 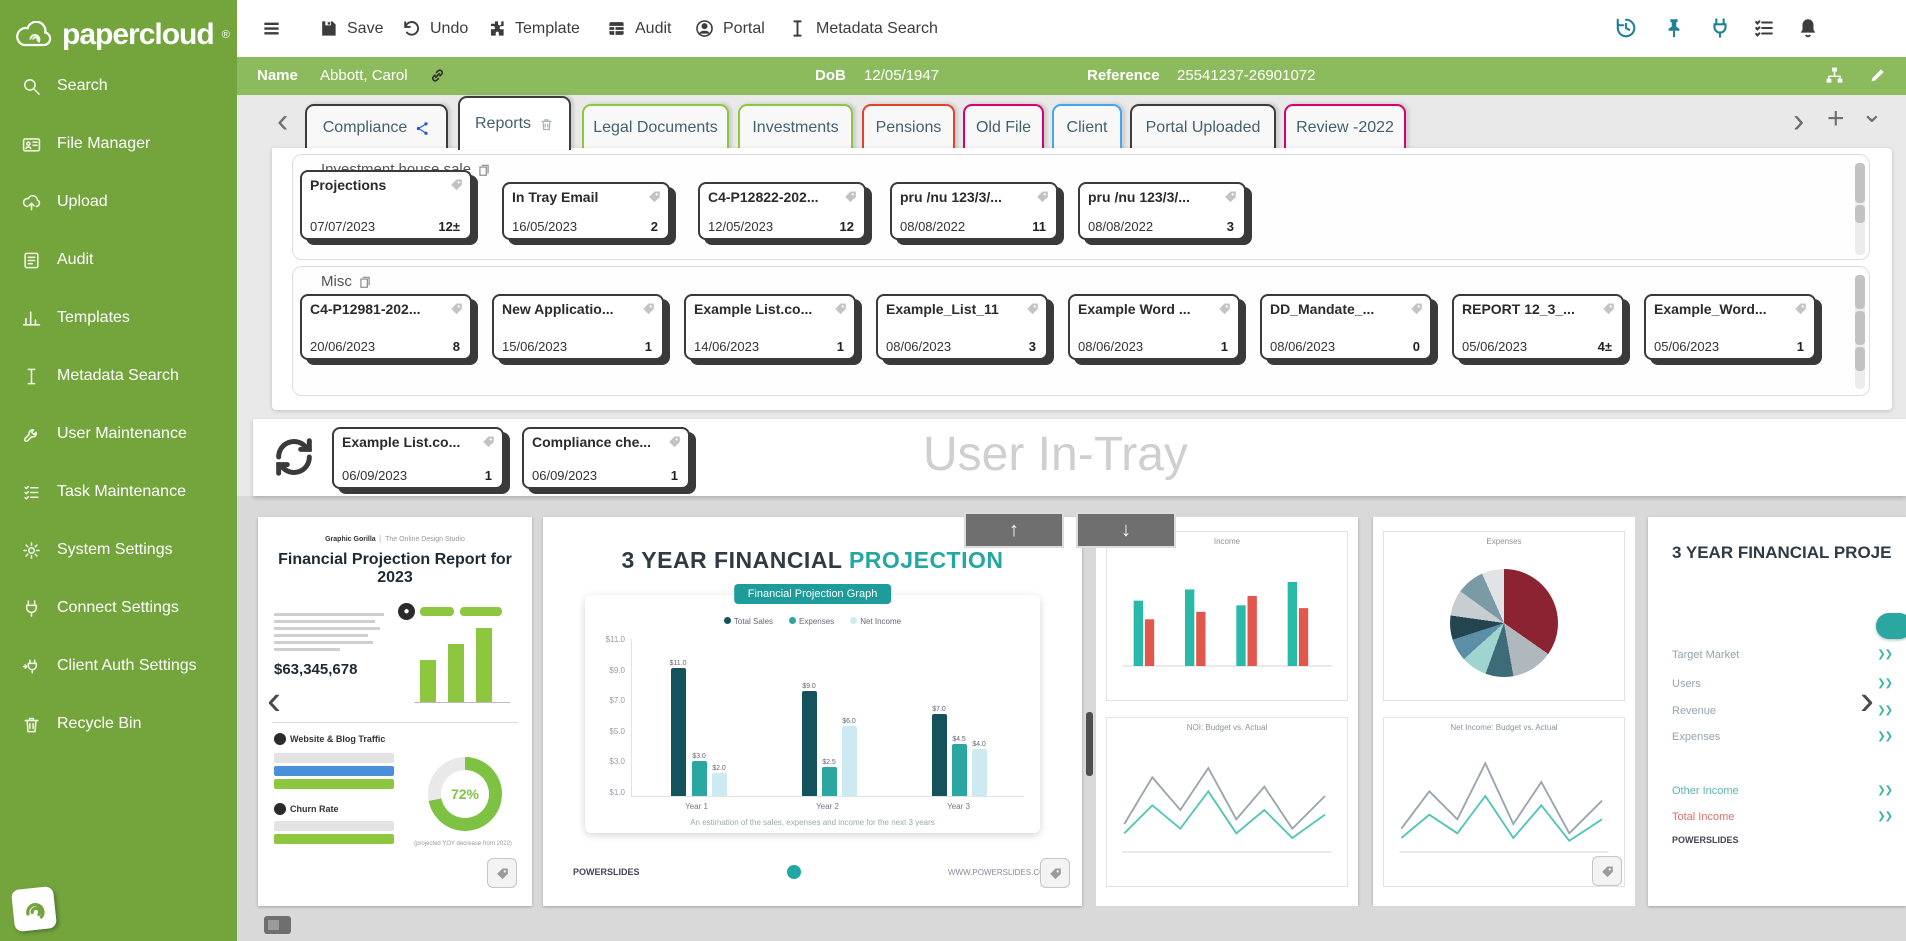 What do you see at coordinates (1834, 75) in the screenshot?
I see `sitemap-icon` at bounding box center [1834, 75].